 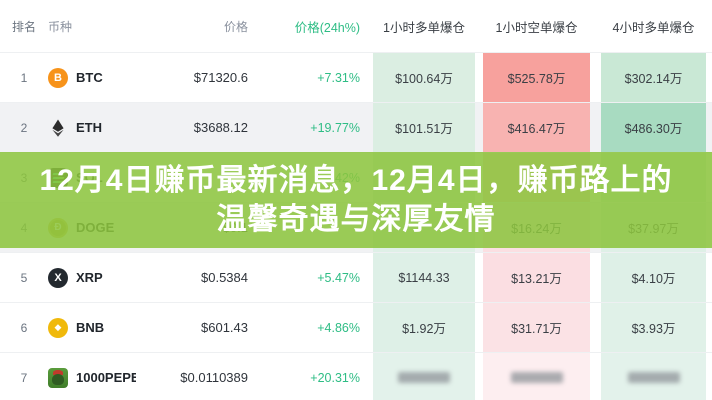 What do you see at coordinates (327, 27) in the screenshot?
I see `header-change-24h: 价格(24h%)` at bounding box center [327, 27].